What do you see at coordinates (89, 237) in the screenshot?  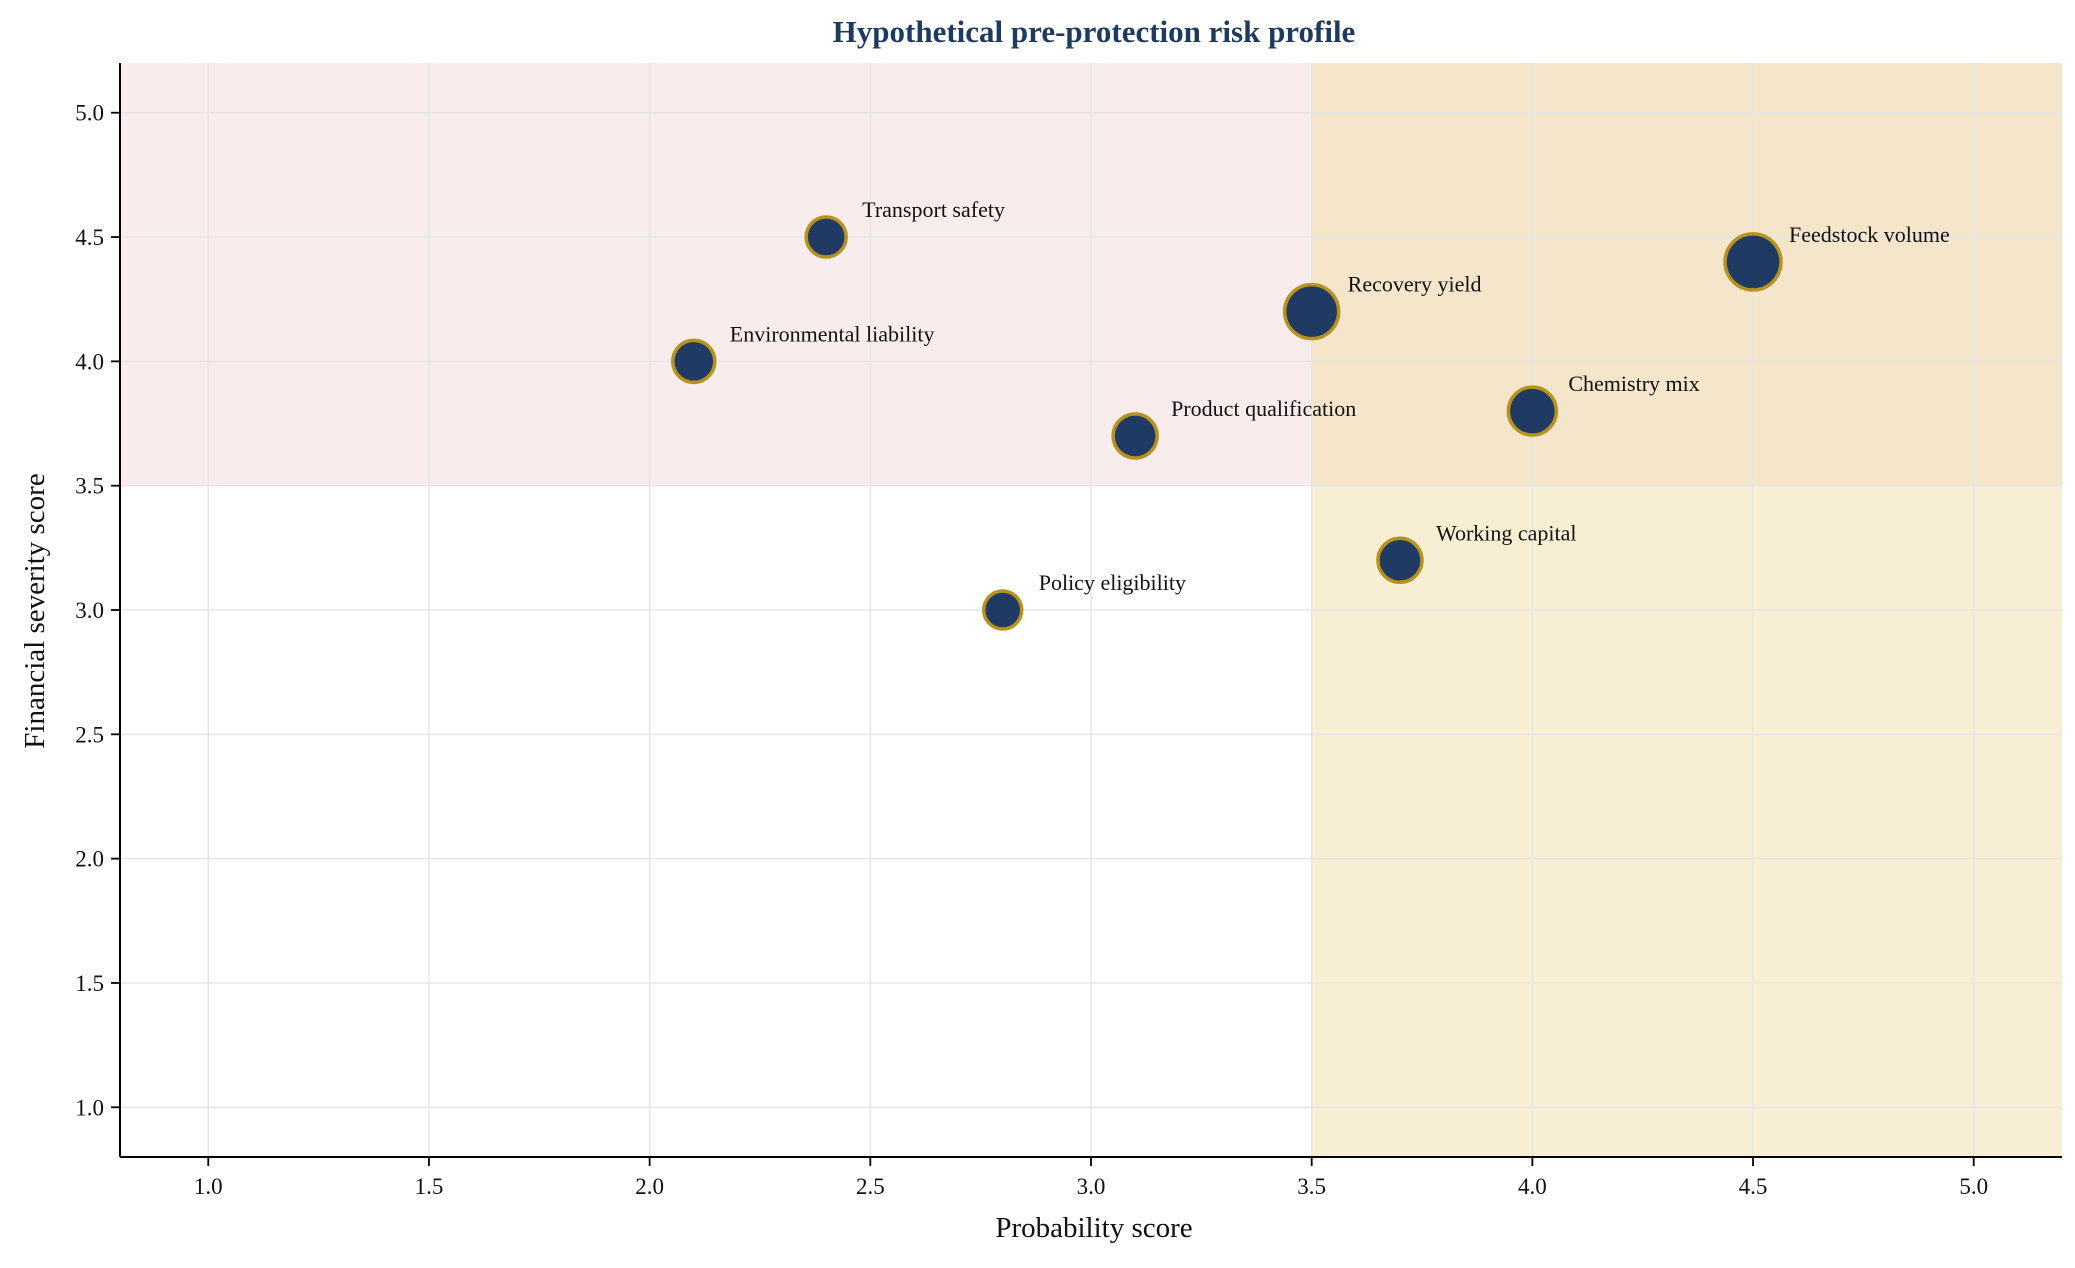 I see `y-tick-label-7: 4.5` at bounding box center [89, 237].